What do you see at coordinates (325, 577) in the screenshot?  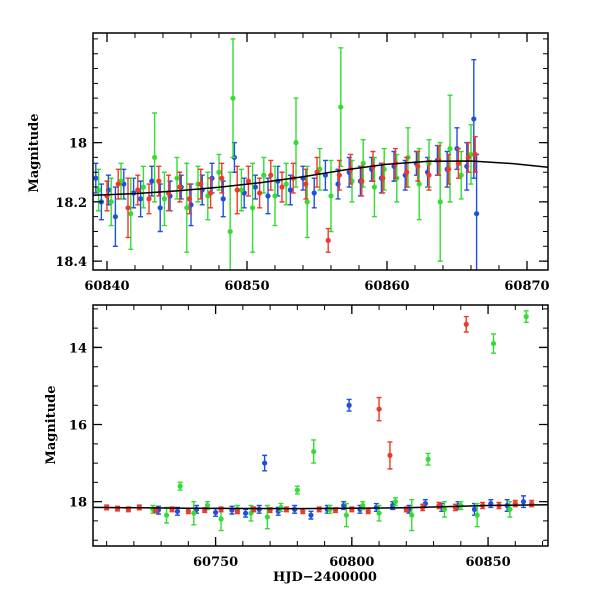 I see `bottom-x-axis-label: HJD−2400000` at bounding box center [325, 577].